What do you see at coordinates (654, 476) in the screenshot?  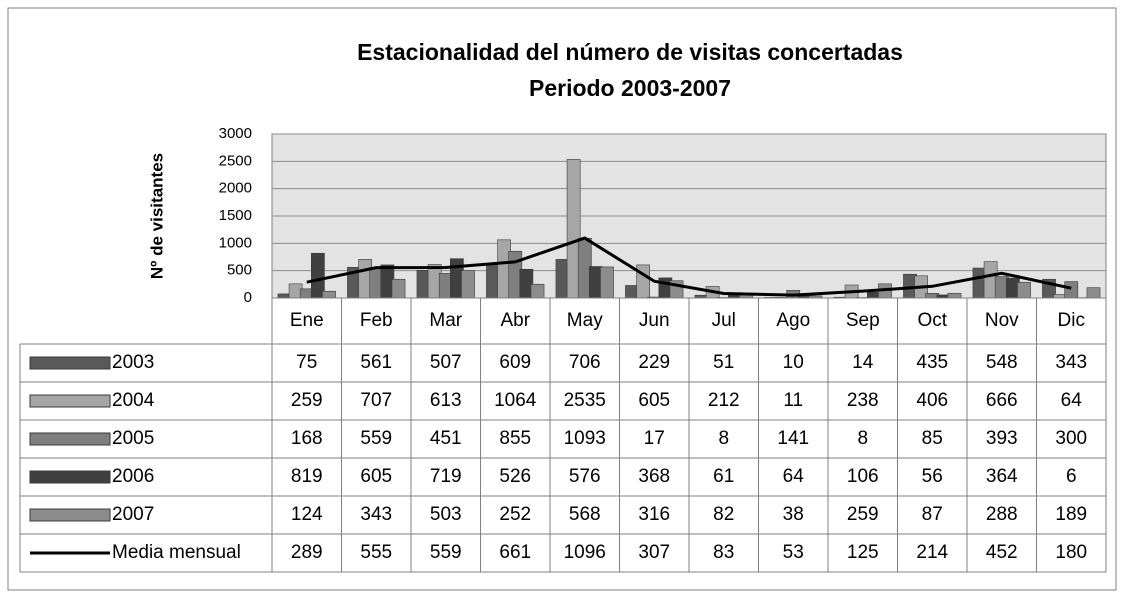 I see `table-cell: 368` at bounding box center [654, 476].